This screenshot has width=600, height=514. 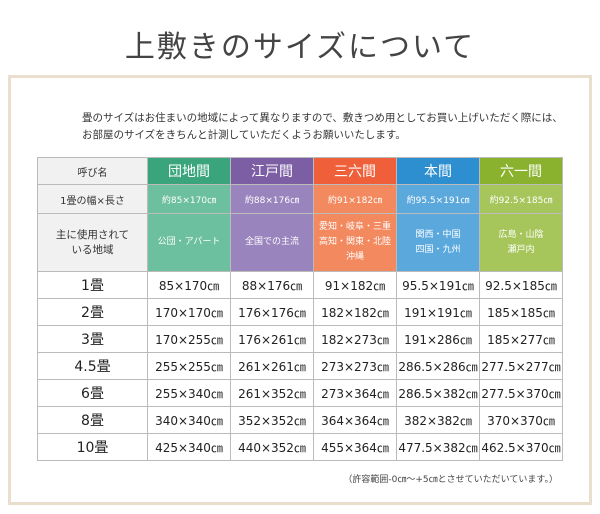 What do you see at coordinates (521, 366) in the screenshot?
I see `table-cell: 277.5×277㎝` at bounding box center [521, 366].